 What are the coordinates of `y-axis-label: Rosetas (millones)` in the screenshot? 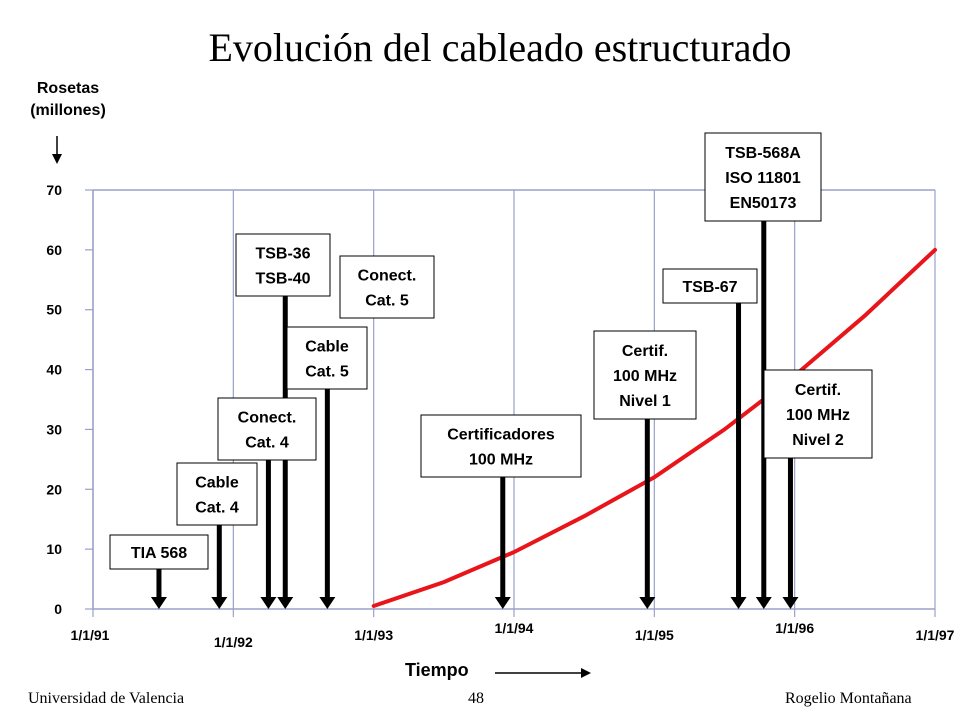 It's located at (68, 99).